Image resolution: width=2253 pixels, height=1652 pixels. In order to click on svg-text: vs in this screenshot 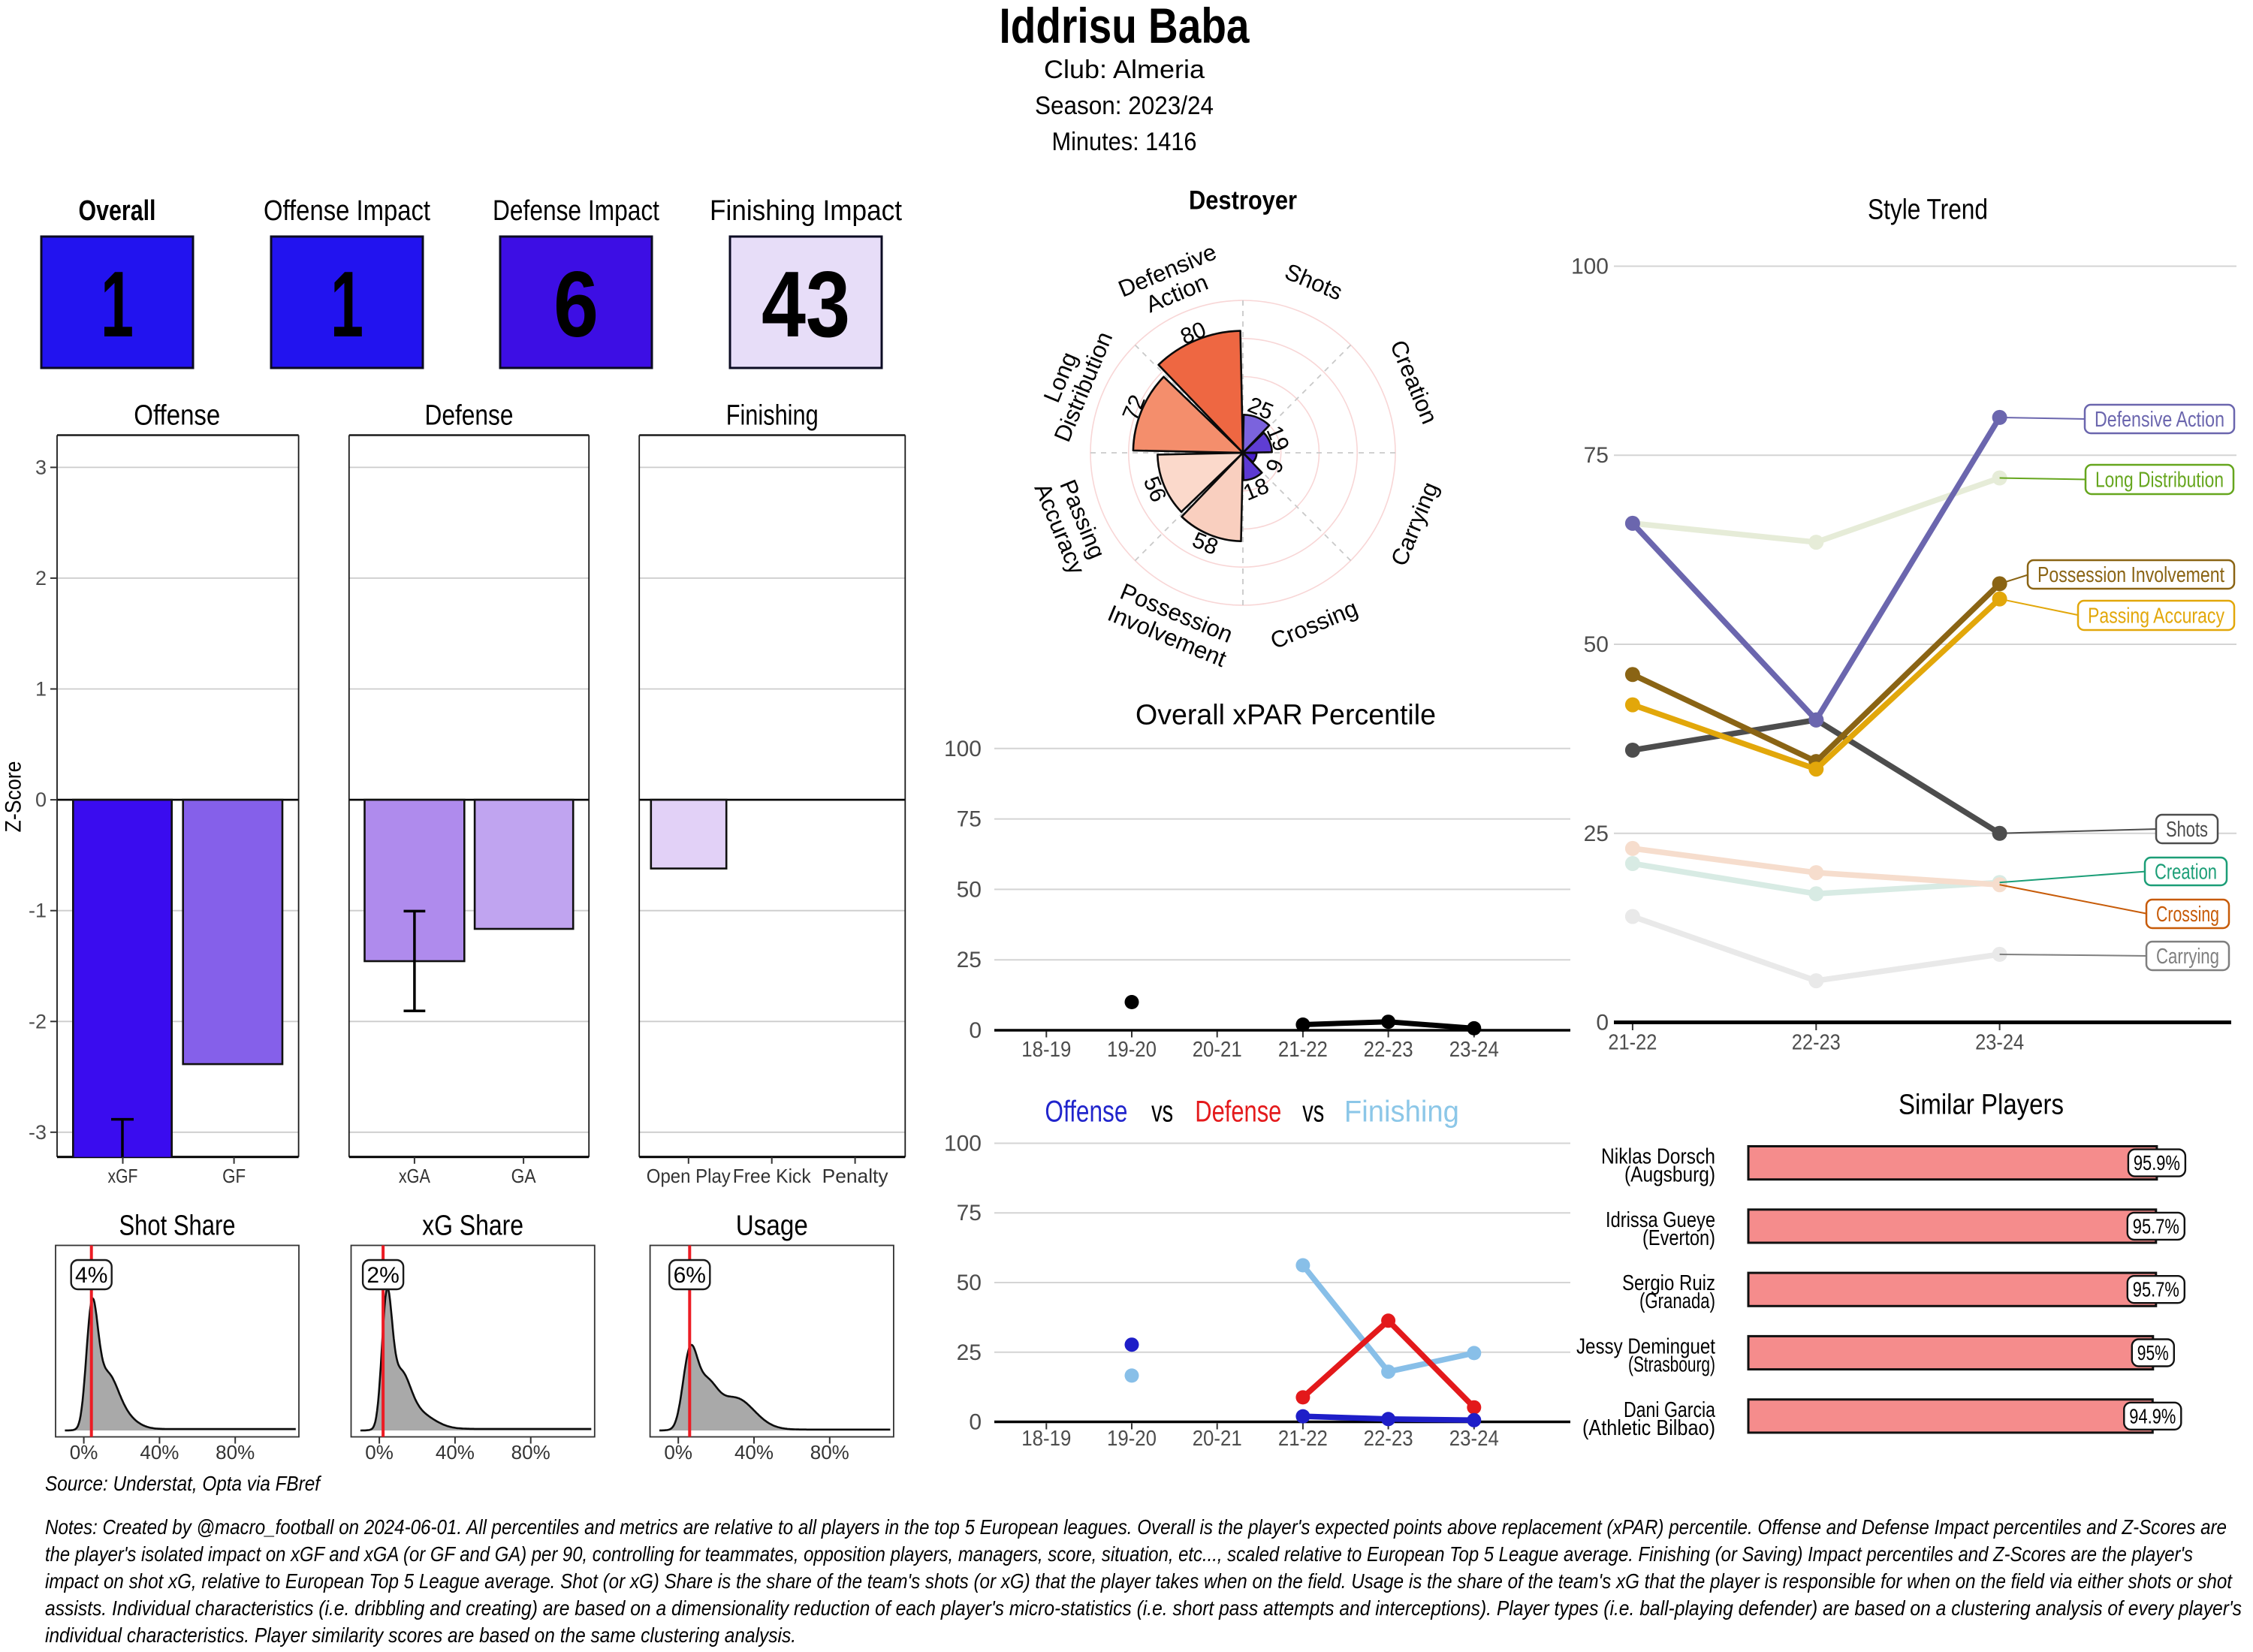, I will do `click(1313, 1112)`.